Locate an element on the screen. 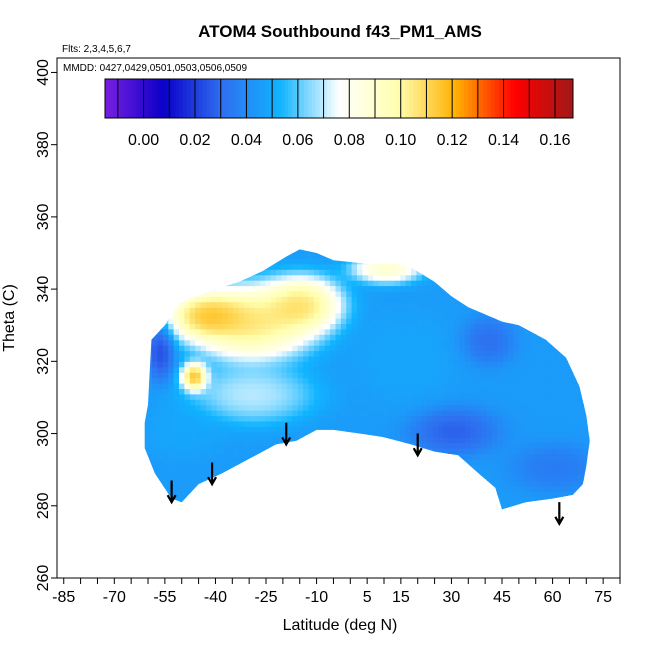  y-tick-label: 260 is located at coordinates (43, 578).